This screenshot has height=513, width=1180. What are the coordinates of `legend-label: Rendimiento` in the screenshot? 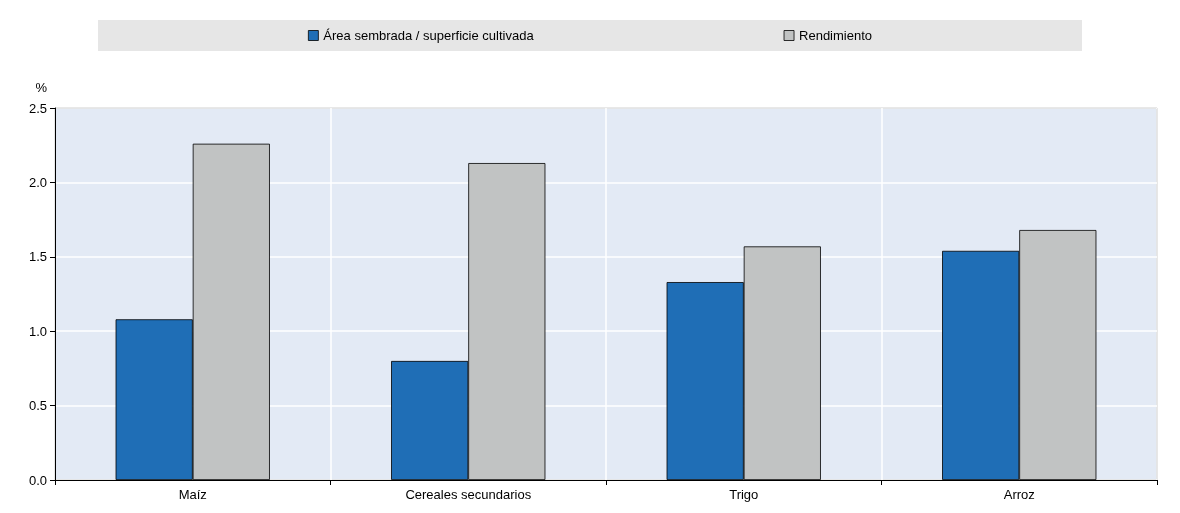 It's located at (836, 35).